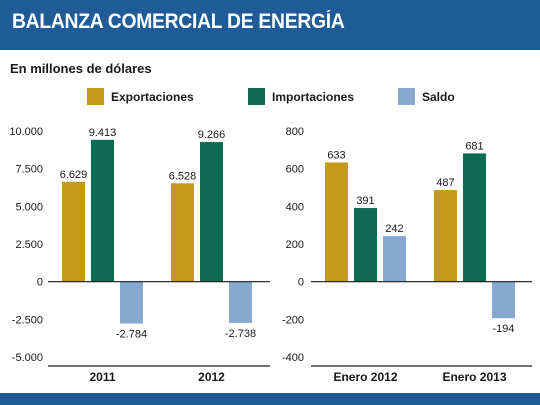 This screenshot has height=405, width=540. I want to click on bottom-bar, so click(270, 399).